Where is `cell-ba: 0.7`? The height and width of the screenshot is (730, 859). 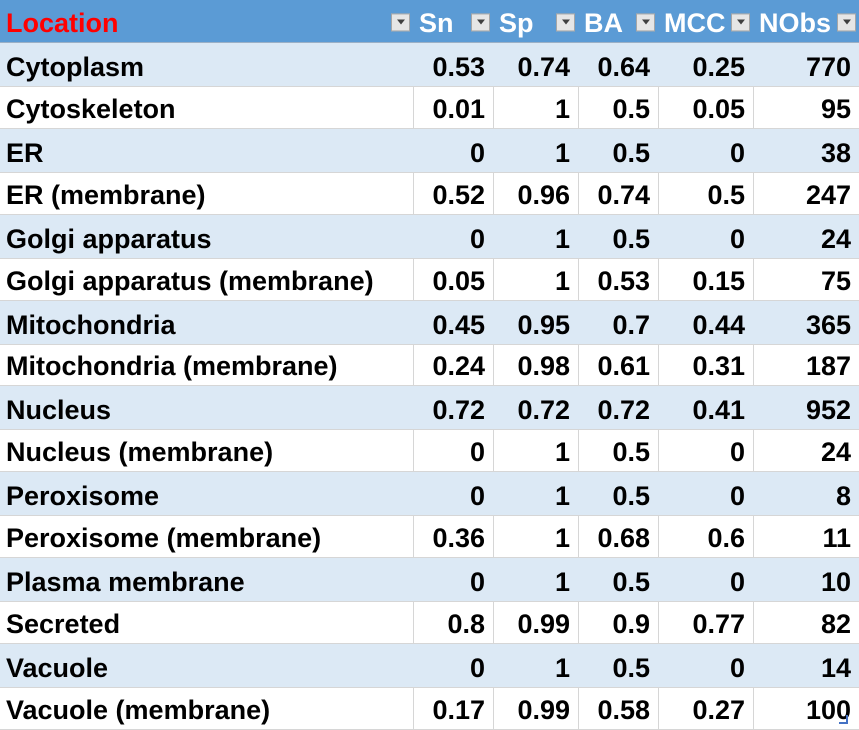
cell-ba: 0.7 is located at coordinates (631, 324).